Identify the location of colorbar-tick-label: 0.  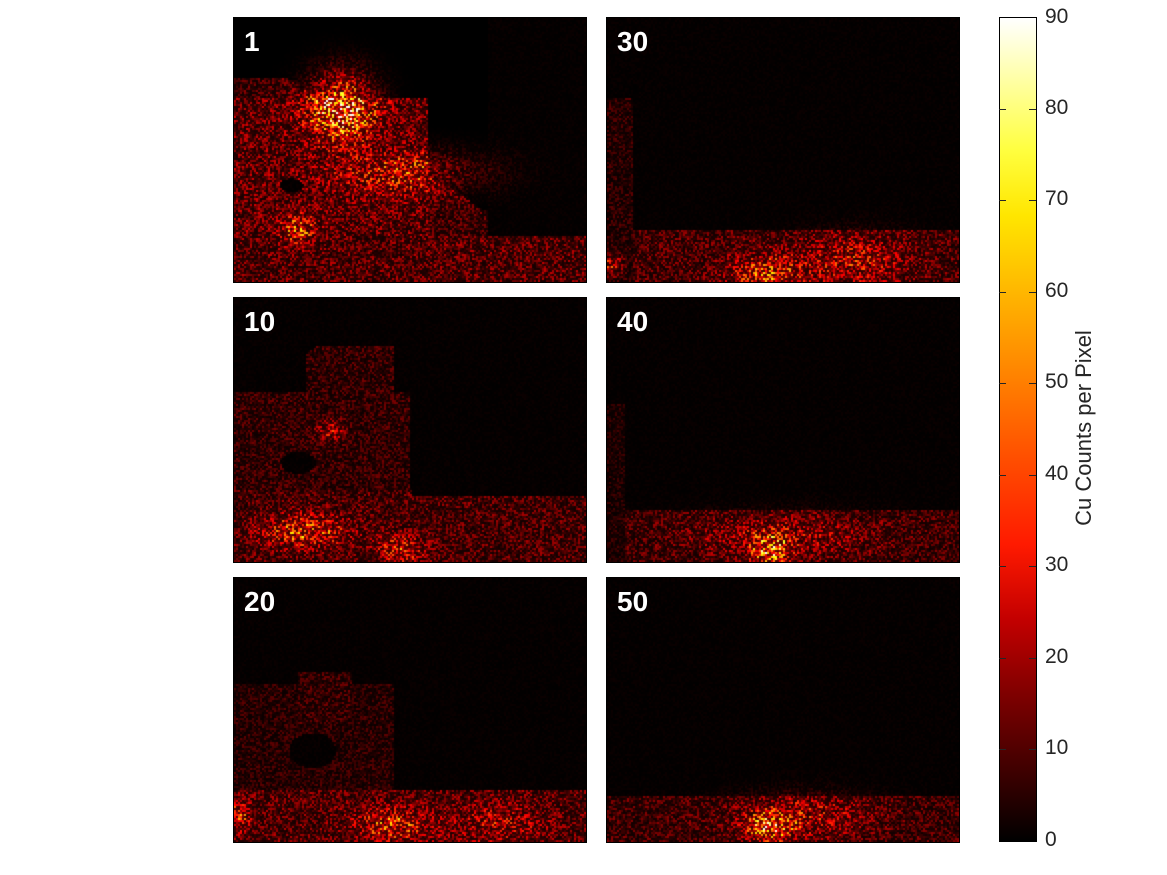
(1051, 839).